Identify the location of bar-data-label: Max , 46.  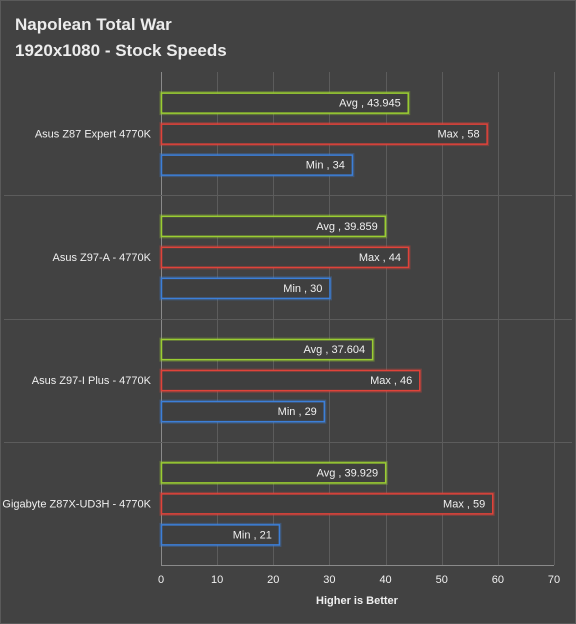
(391, 381).